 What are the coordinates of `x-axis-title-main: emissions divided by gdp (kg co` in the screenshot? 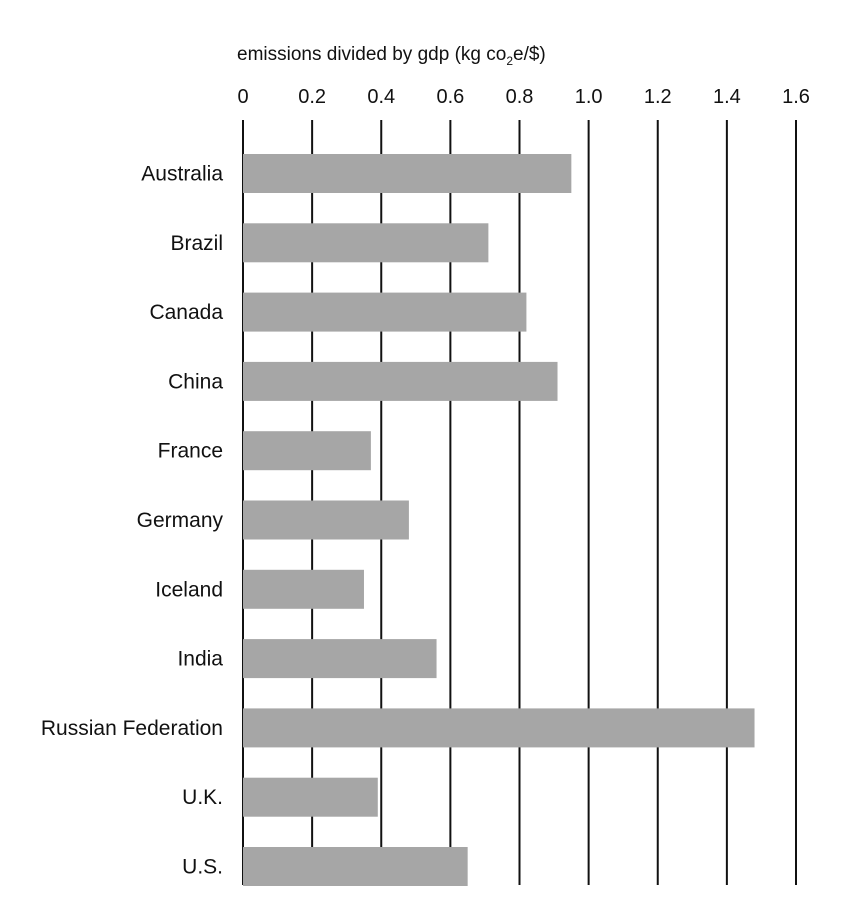 It's located at (371, 54).